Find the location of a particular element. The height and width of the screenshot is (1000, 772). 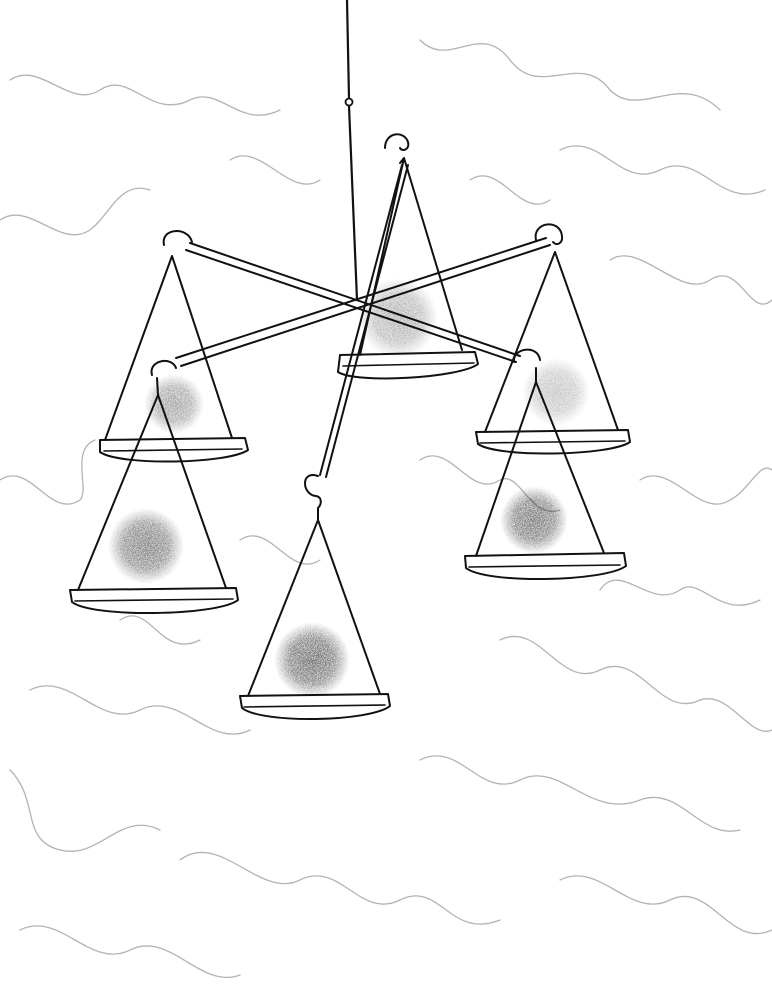

pan-dish-top-center is located at coordinates (408, 365).